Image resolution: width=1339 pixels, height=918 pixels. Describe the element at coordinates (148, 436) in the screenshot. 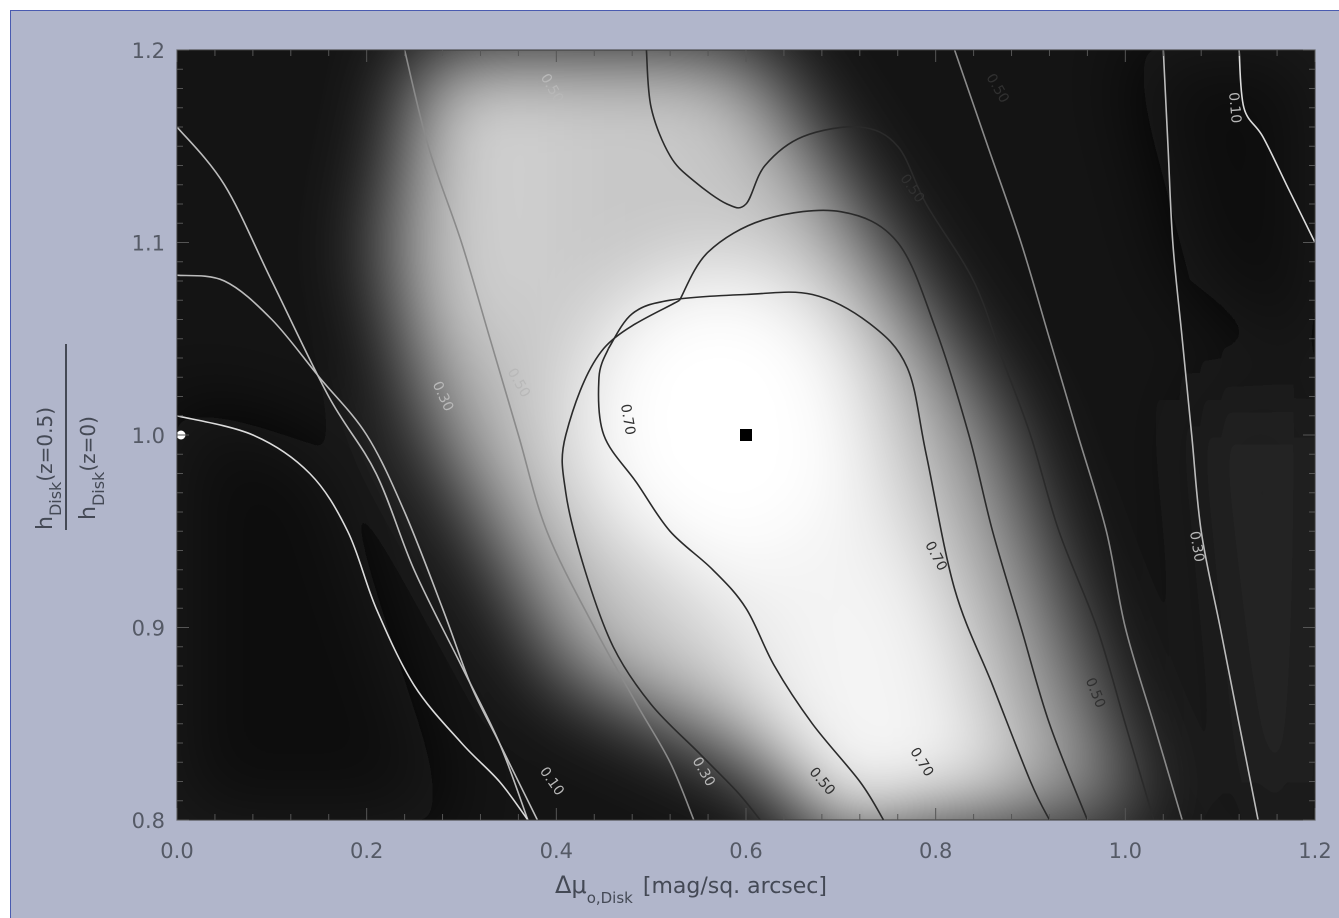

I see `y-tick-label: 1.0` at that location.